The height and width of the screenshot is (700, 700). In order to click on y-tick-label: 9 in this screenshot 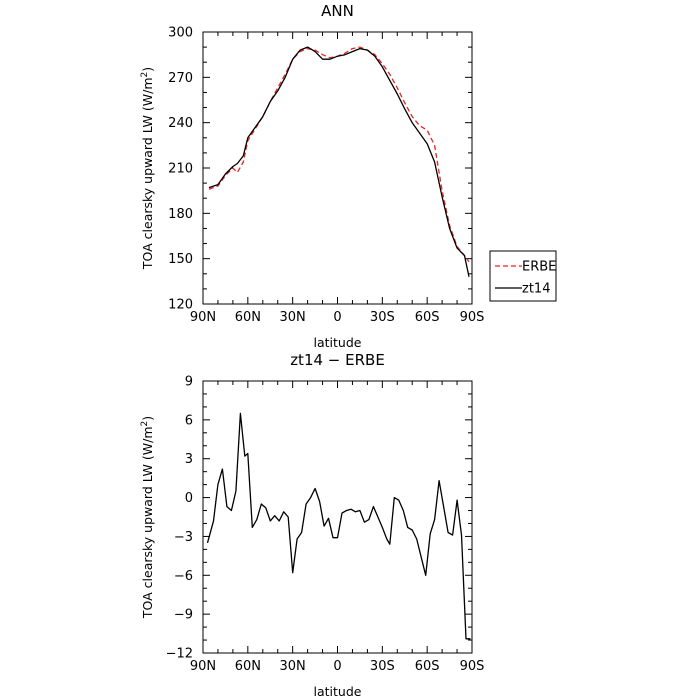, I will do `click(189, 382)`.